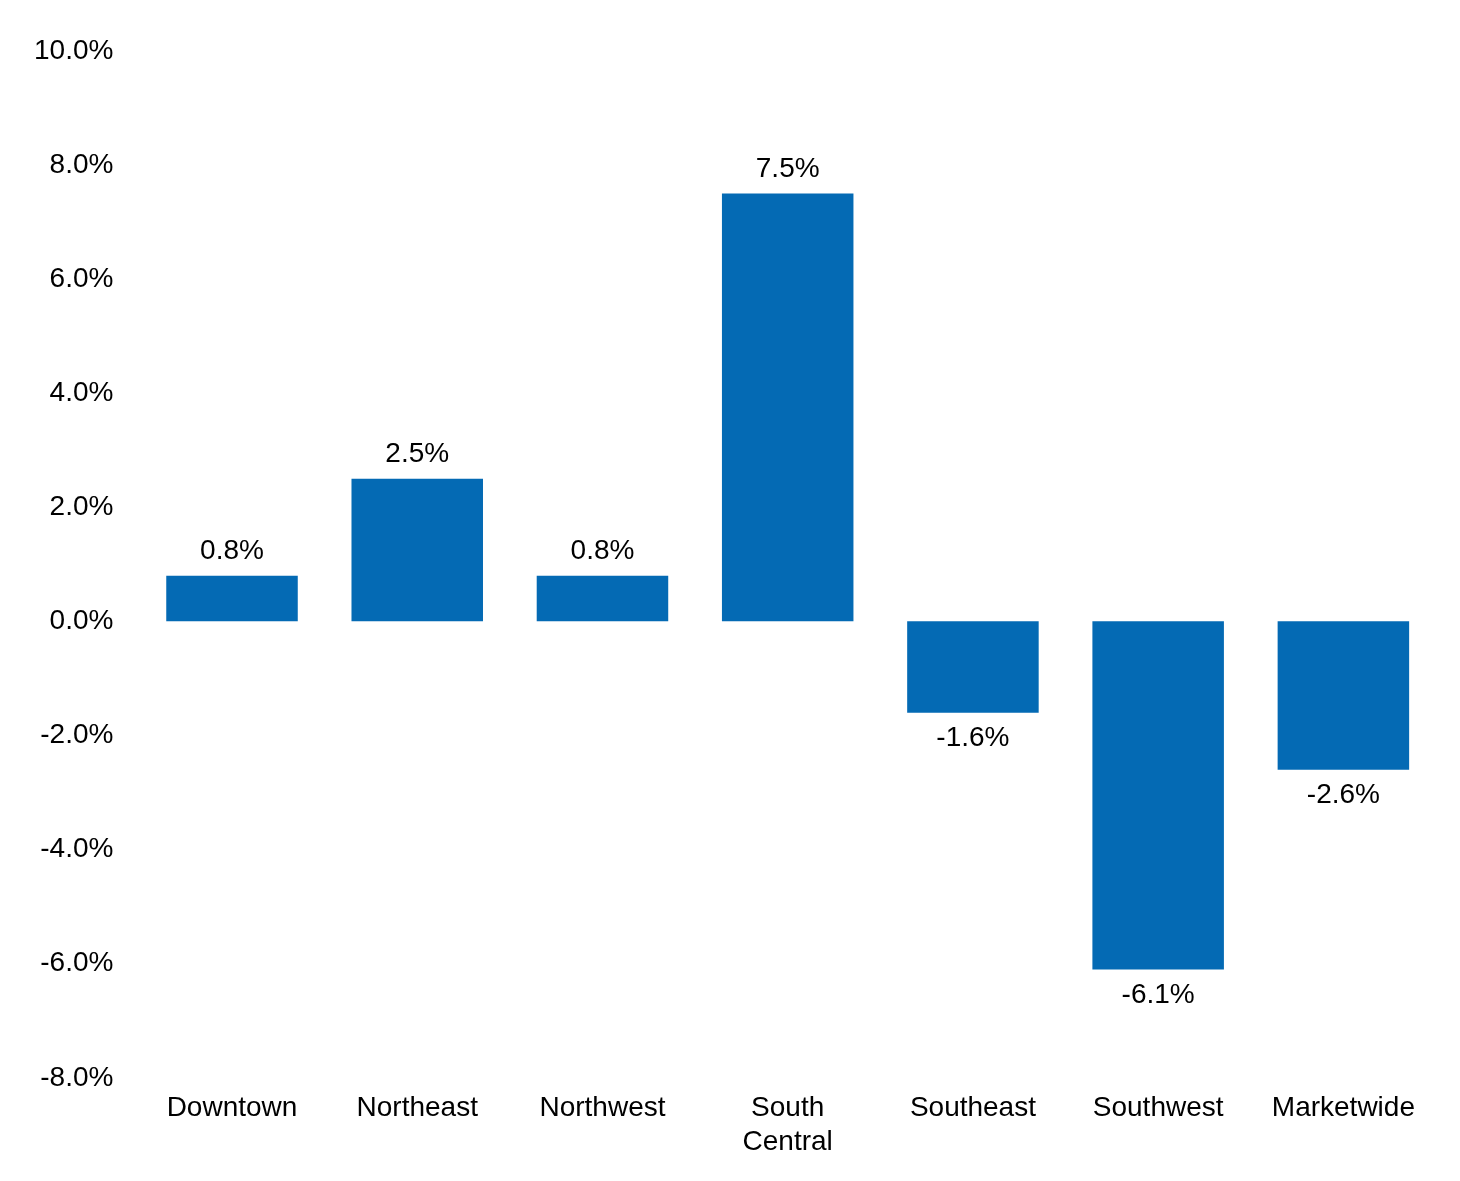  I want to click on data-label: 7.5%, so click(787, 168).